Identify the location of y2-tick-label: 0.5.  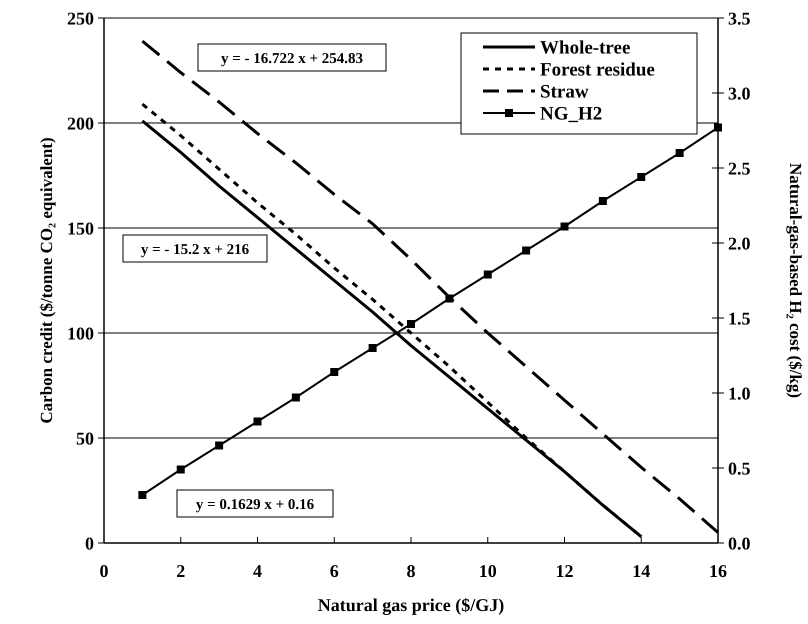
(739, 468).